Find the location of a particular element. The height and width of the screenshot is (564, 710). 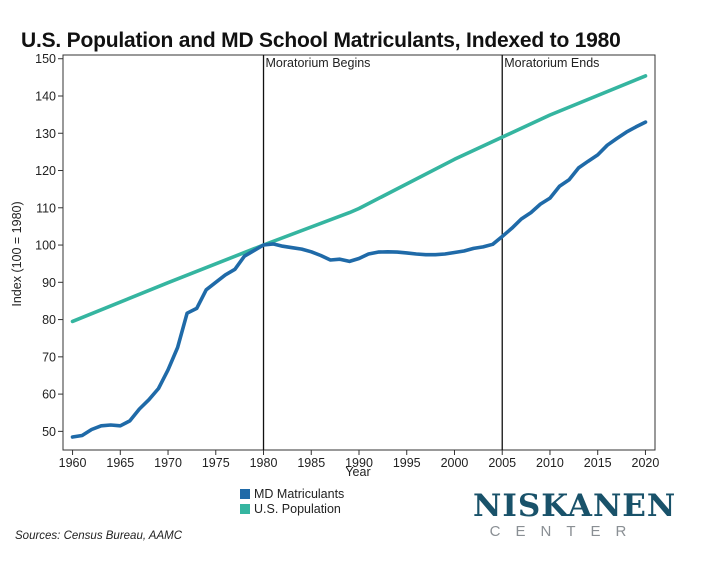

y-tick-label: 90 is located at coordinates (49, 283).